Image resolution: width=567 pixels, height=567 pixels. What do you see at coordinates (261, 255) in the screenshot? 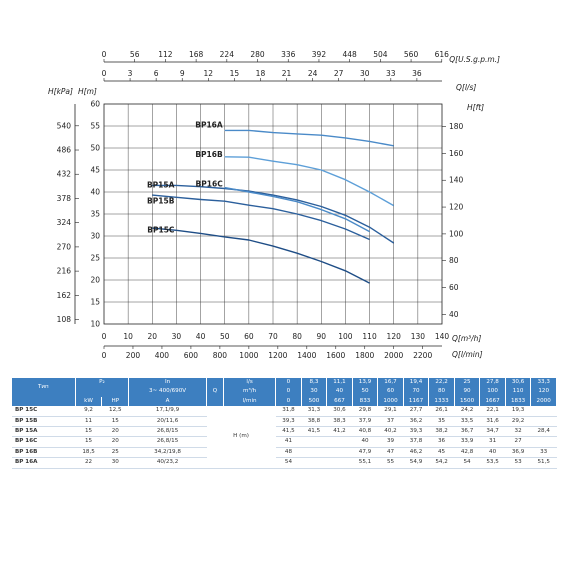
I see `series-curve-bp15c` at bounding box center [261, 255].